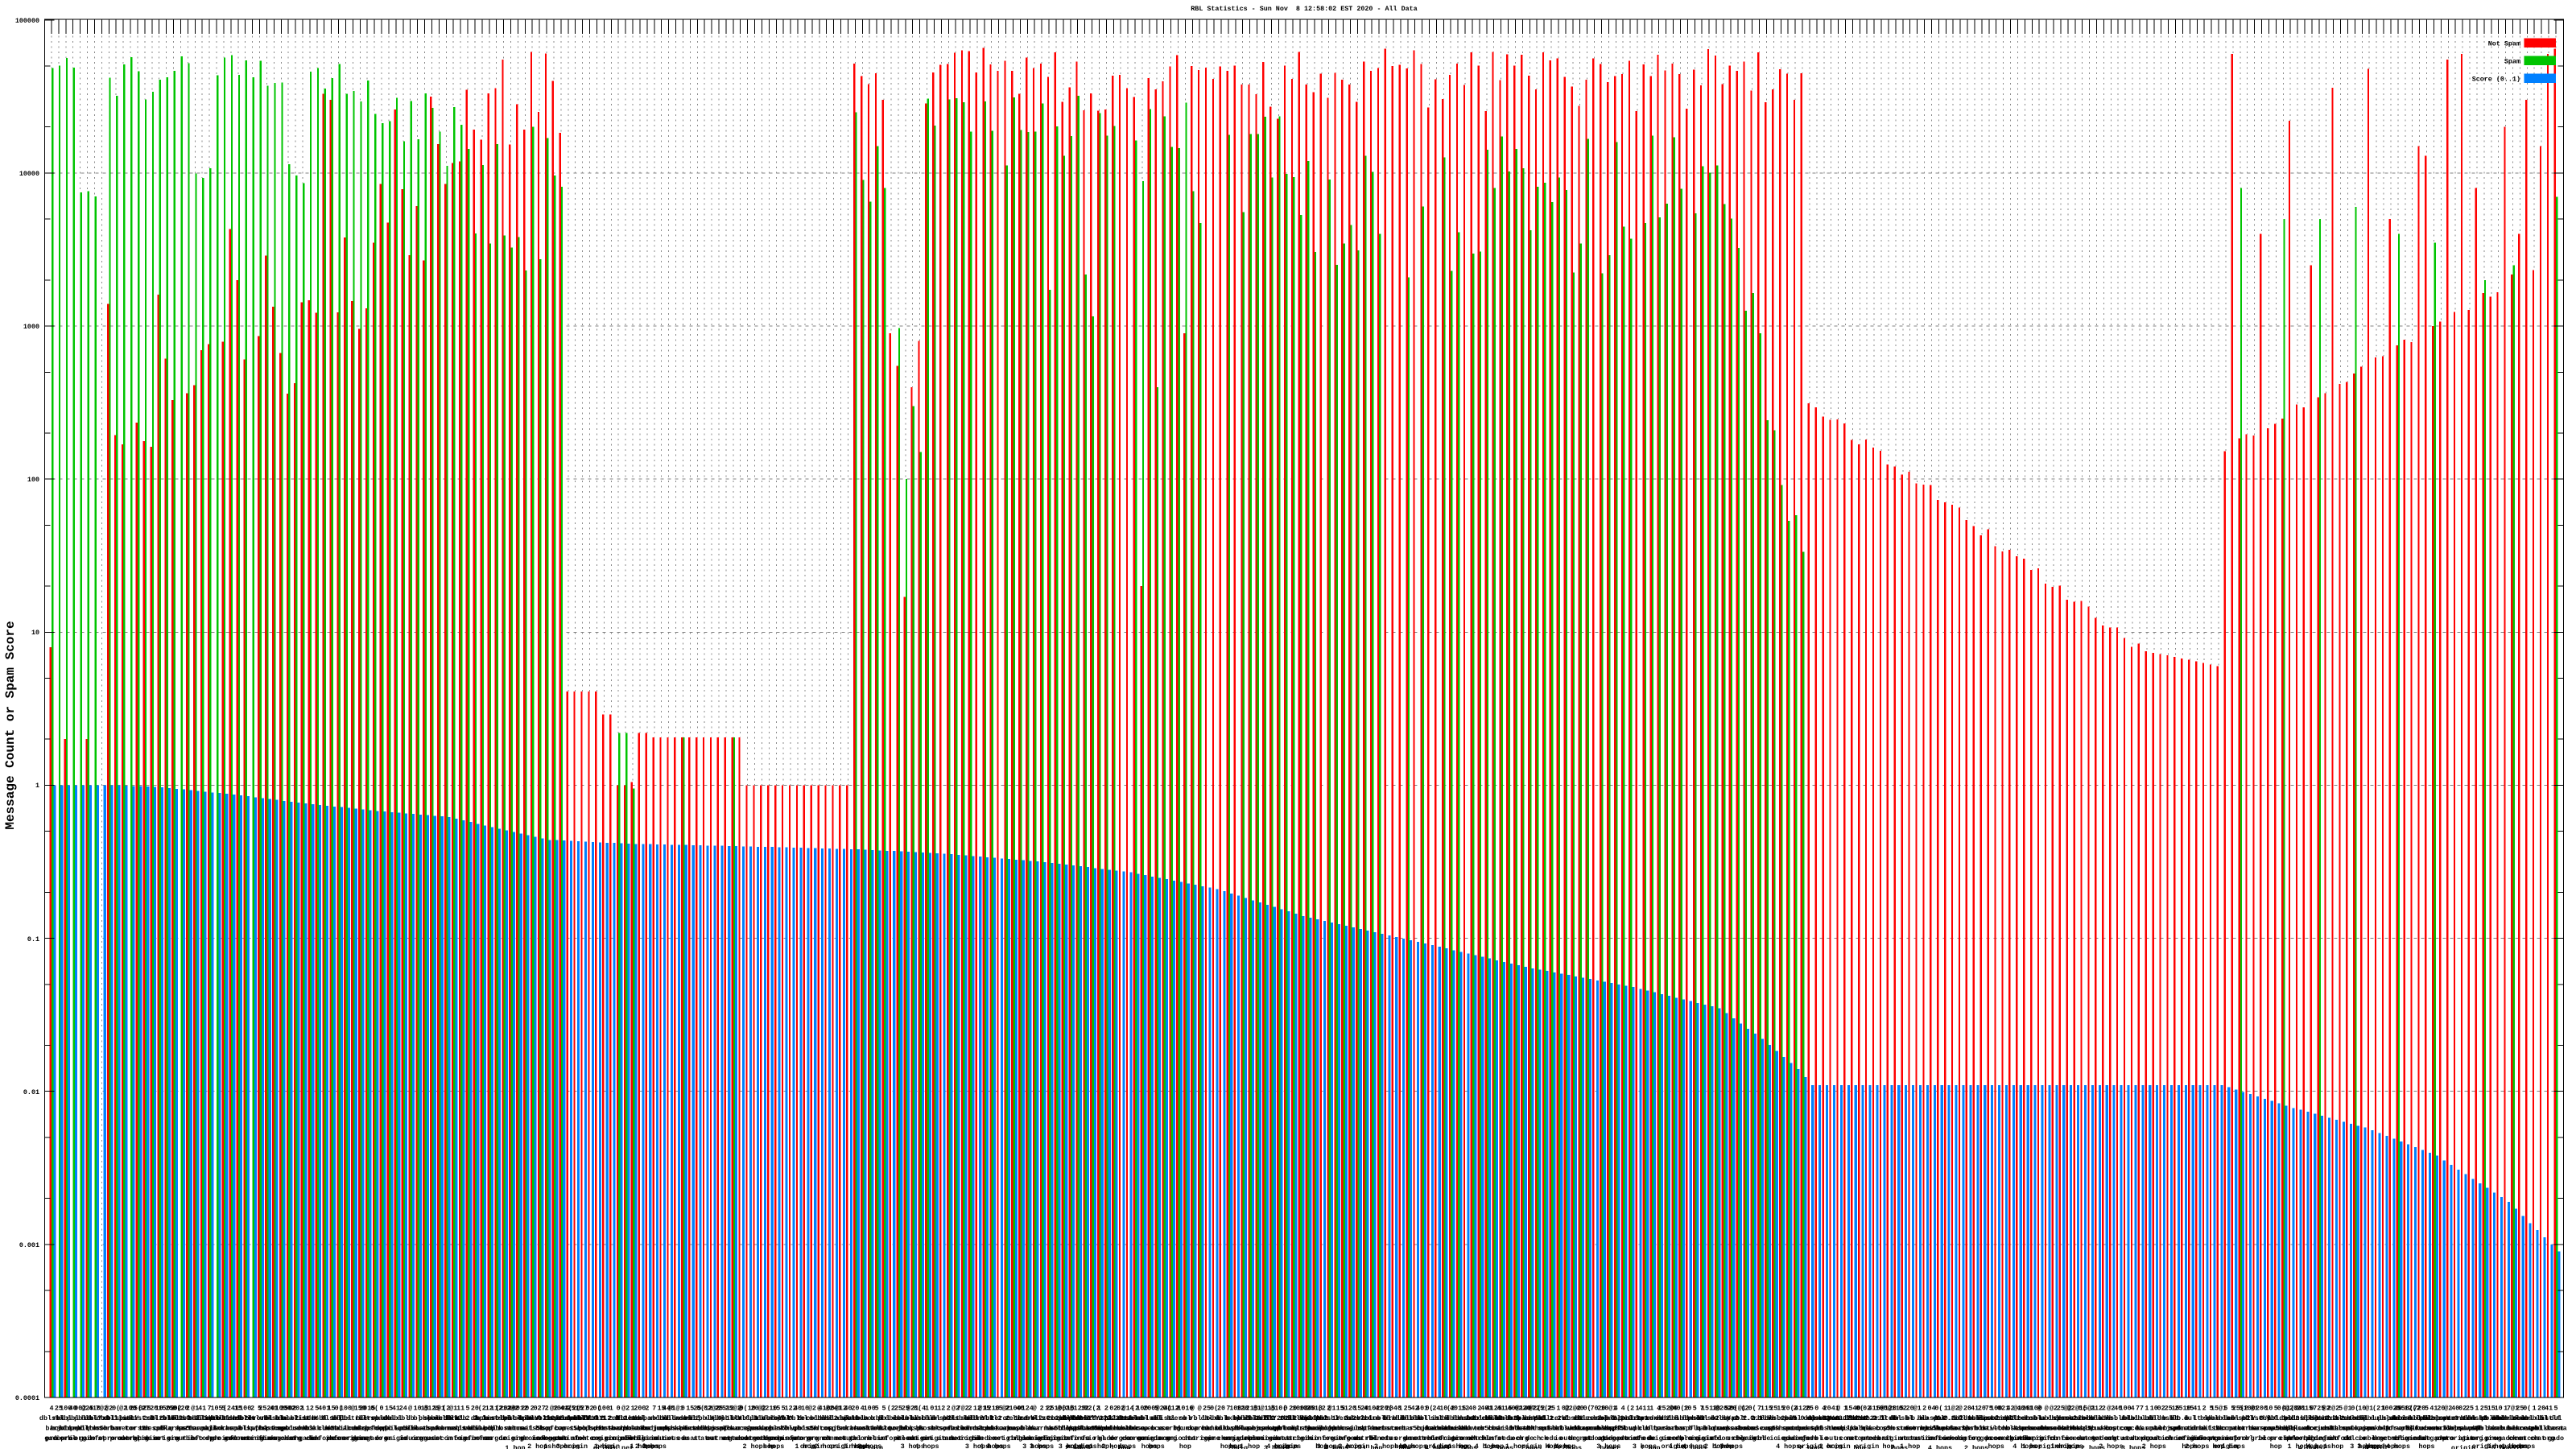  I want to click on svg-text: @1, so click(2347, 1409).